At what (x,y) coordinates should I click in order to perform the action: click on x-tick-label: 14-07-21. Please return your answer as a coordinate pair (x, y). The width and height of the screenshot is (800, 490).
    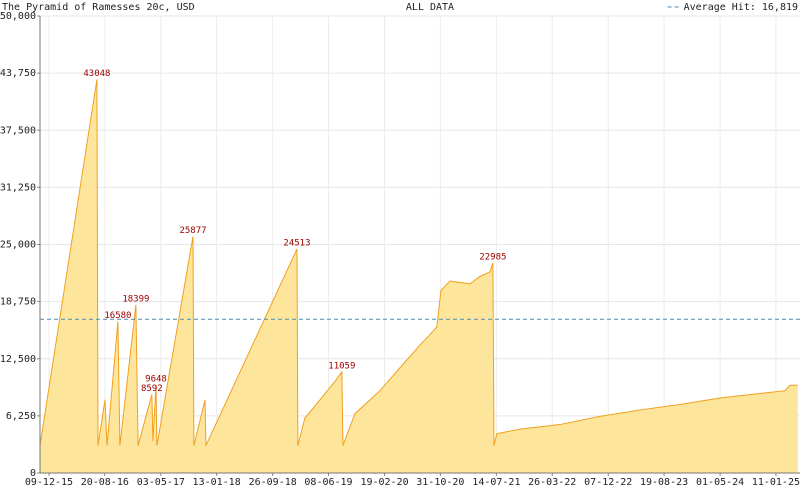
    Looking at the image, I should click on (496, 482).